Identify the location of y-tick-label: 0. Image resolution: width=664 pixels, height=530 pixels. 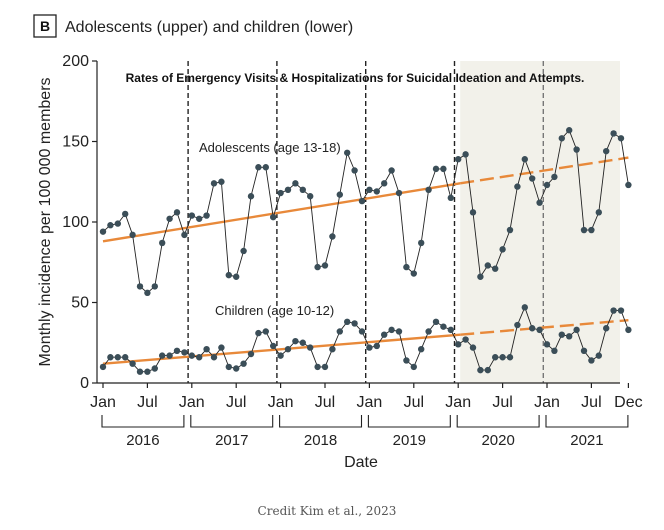
(84, 383).